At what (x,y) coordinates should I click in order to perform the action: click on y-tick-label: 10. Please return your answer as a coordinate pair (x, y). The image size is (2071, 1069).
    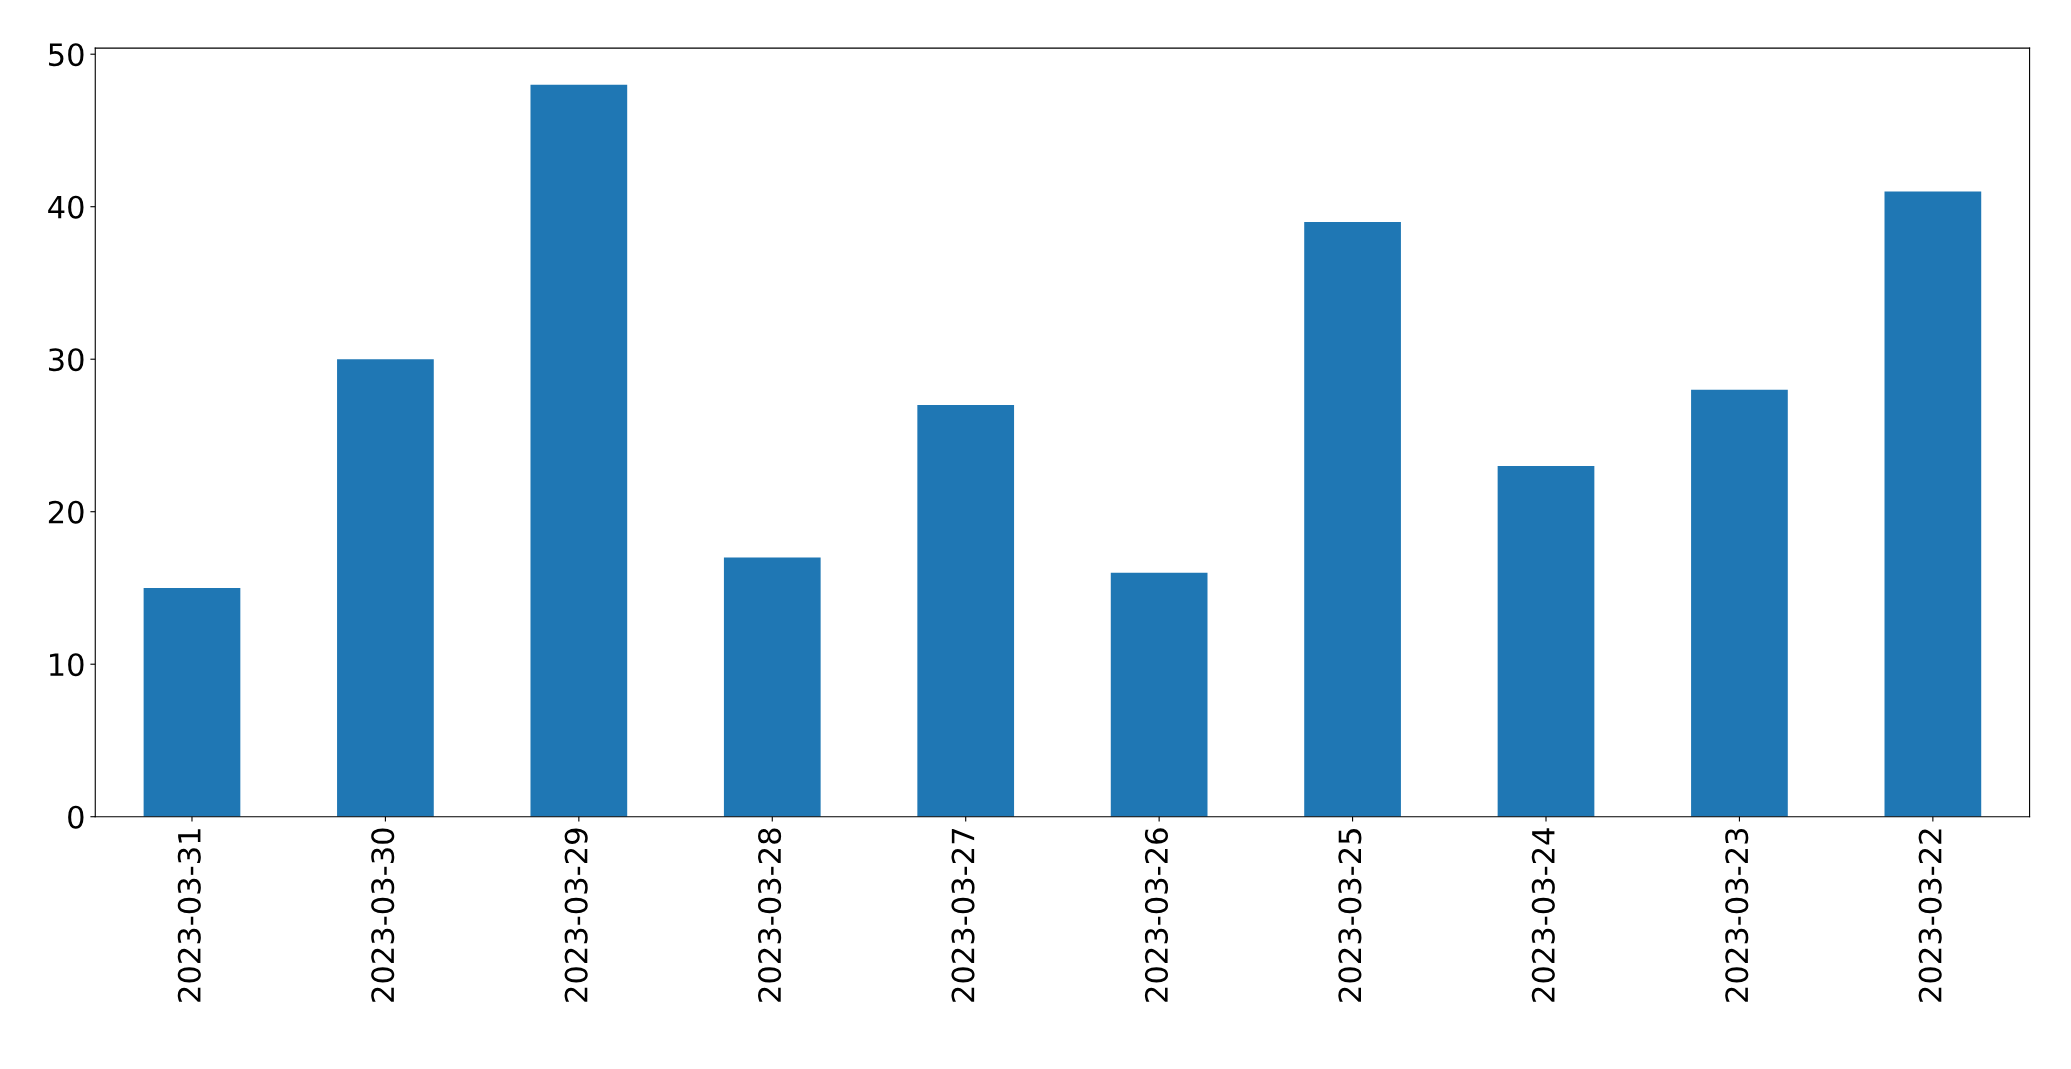
    Looking at the image, I should click on (67, 665).